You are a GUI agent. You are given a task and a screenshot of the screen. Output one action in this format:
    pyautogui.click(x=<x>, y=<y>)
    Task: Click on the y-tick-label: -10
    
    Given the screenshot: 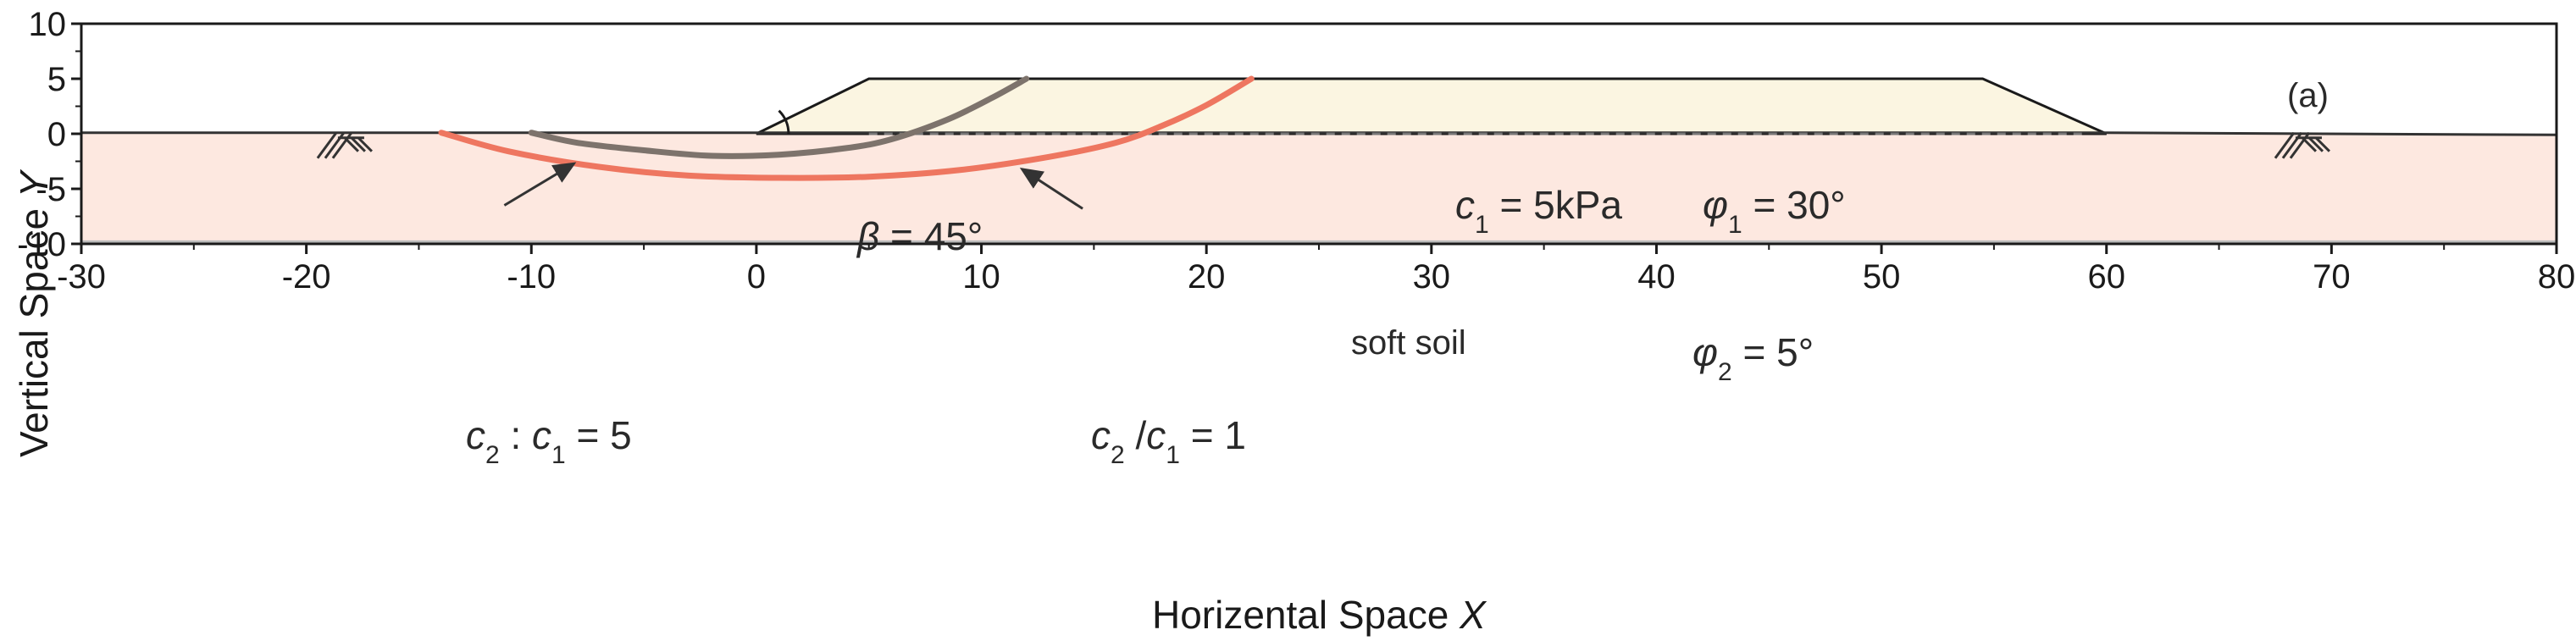 What is the action you would take?
    pyautogui.click(x=41, y=244)
    